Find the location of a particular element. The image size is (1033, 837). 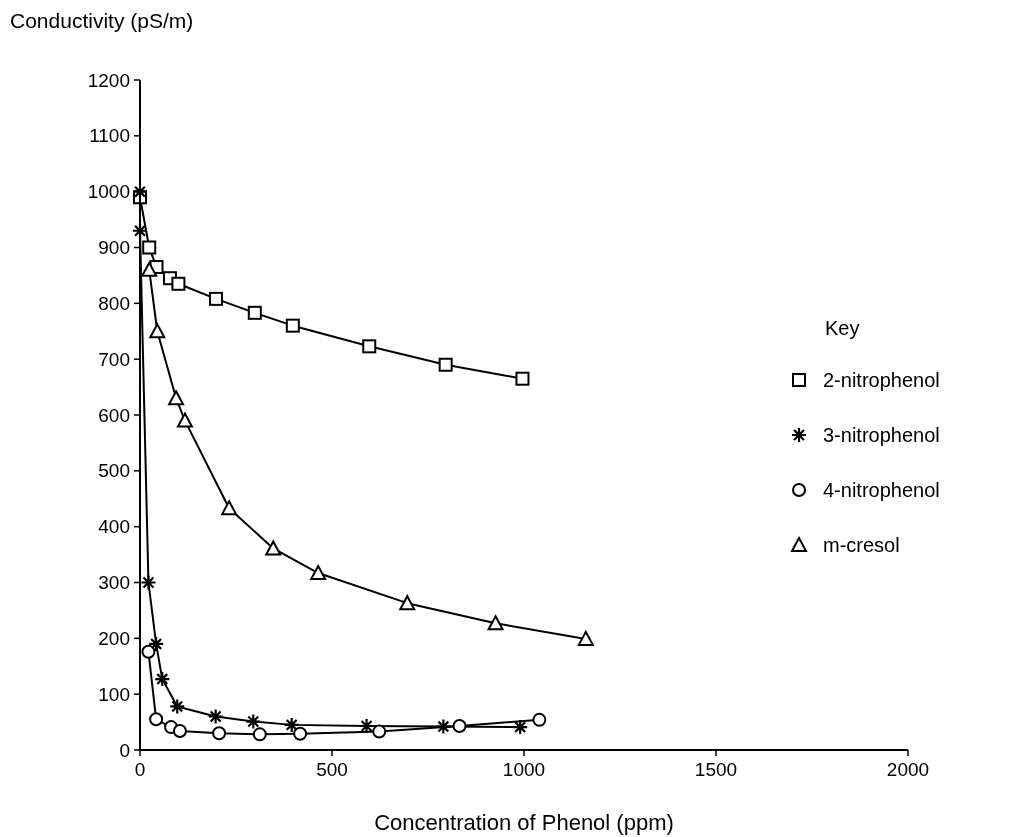

legend-label: 2-nitrophenol is located at coordinates (881, 380).